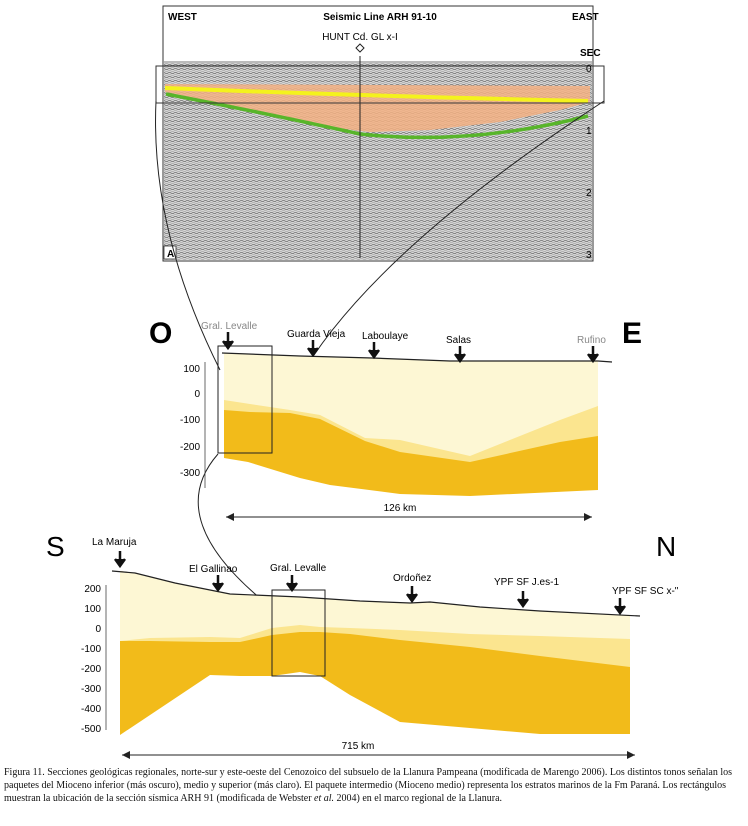 This screenshot has height=826, width=748. What do you see at coordinates (91, 729) in the screenshot?
I see `sn-y-tick: -500` at bounding box center [91, 729].